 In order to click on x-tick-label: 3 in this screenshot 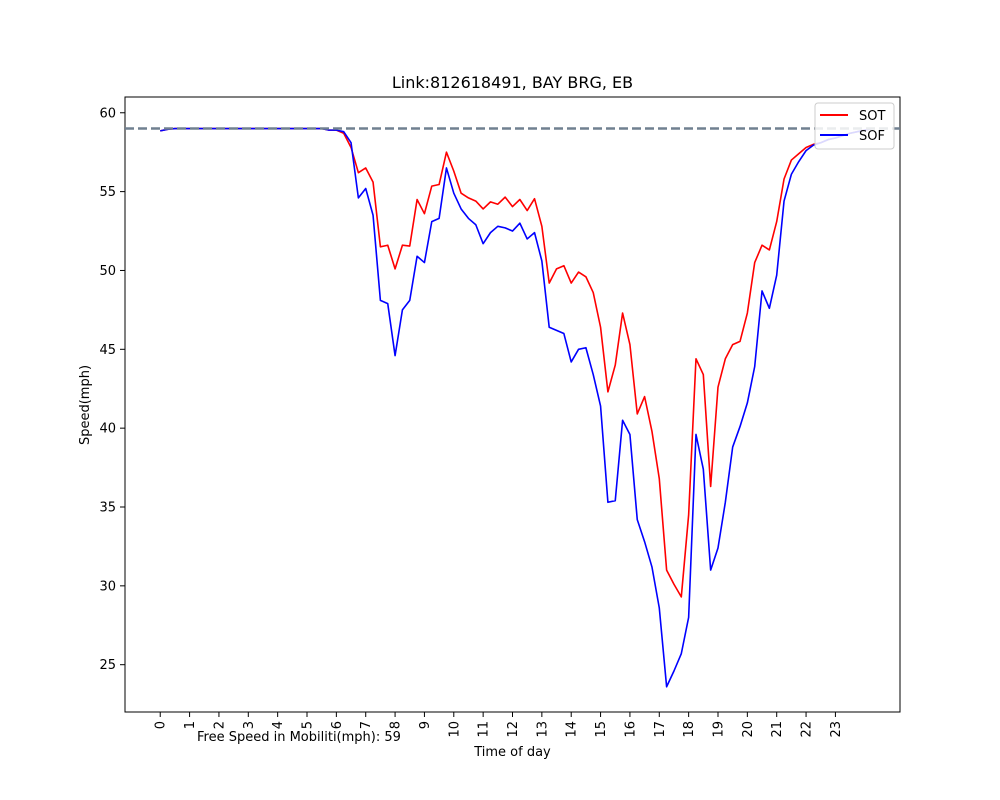, I will do `click(249, 725)`.